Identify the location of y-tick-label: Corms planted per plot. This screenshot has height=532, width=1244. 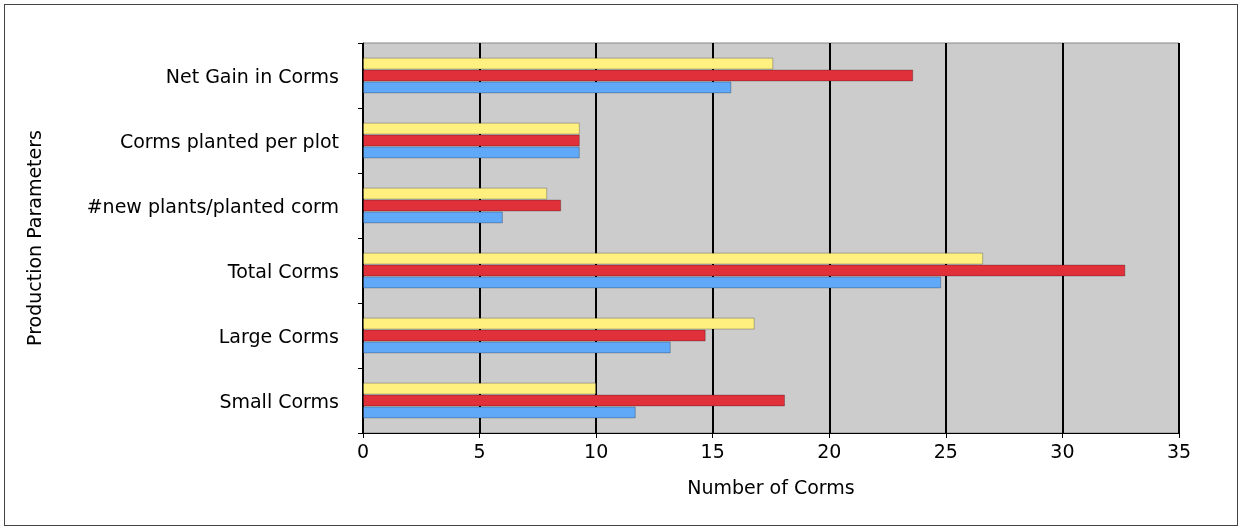
(229, 140).